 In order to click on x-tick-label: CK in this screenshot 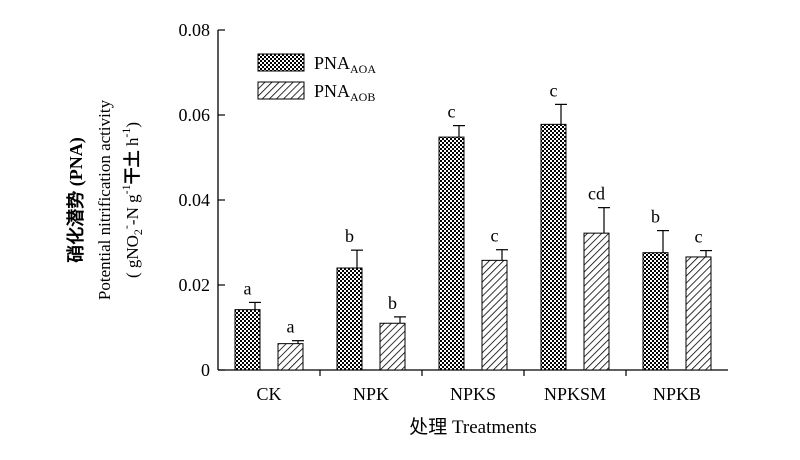, I will do `click(268, 394)`.